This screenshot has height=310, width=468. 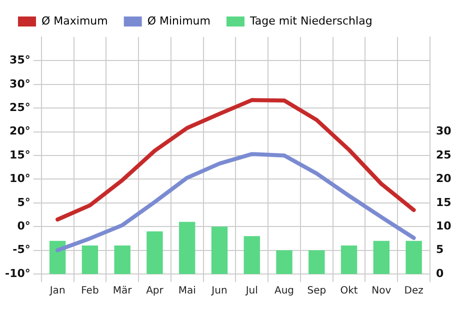 I want to click on y2-tick-label: 30, so click(x=444, y=131).